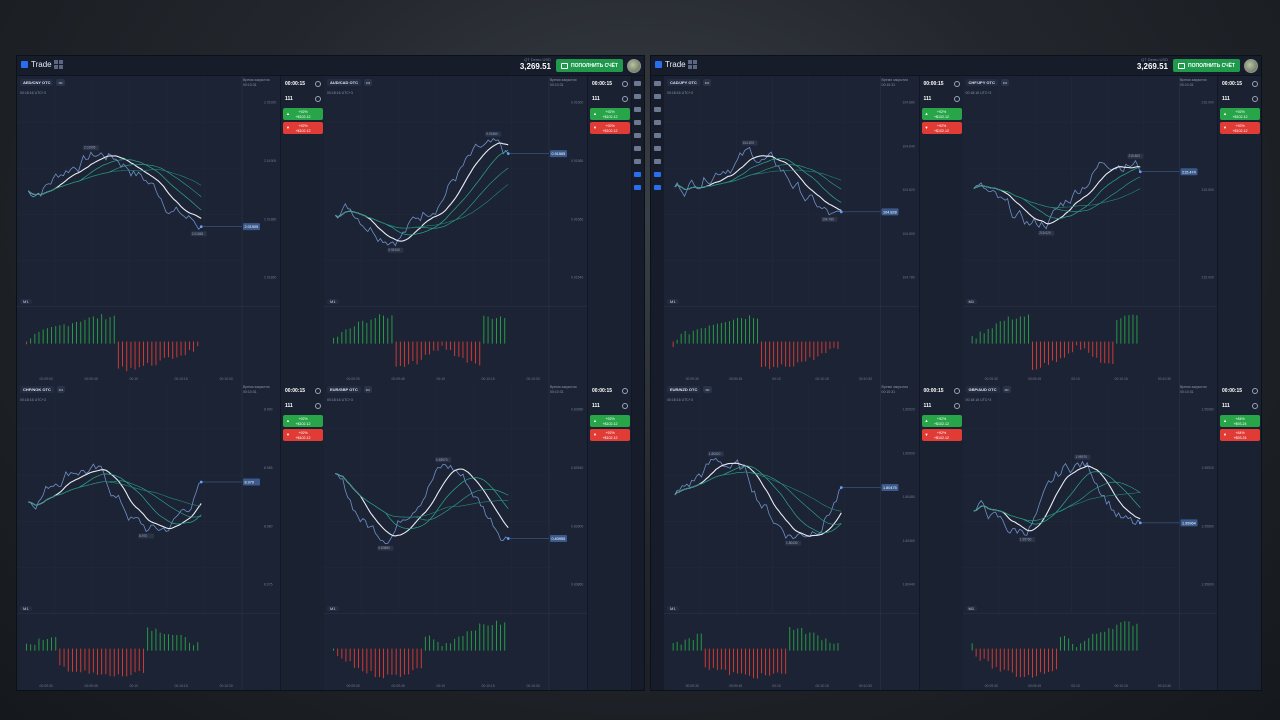 This screenshot has width=1280, height=720. What do you see at coordinates (344, 82) in the screenshot?
I see `asset-name: AUD/CAD OTC` at bounding box center [344, 82].